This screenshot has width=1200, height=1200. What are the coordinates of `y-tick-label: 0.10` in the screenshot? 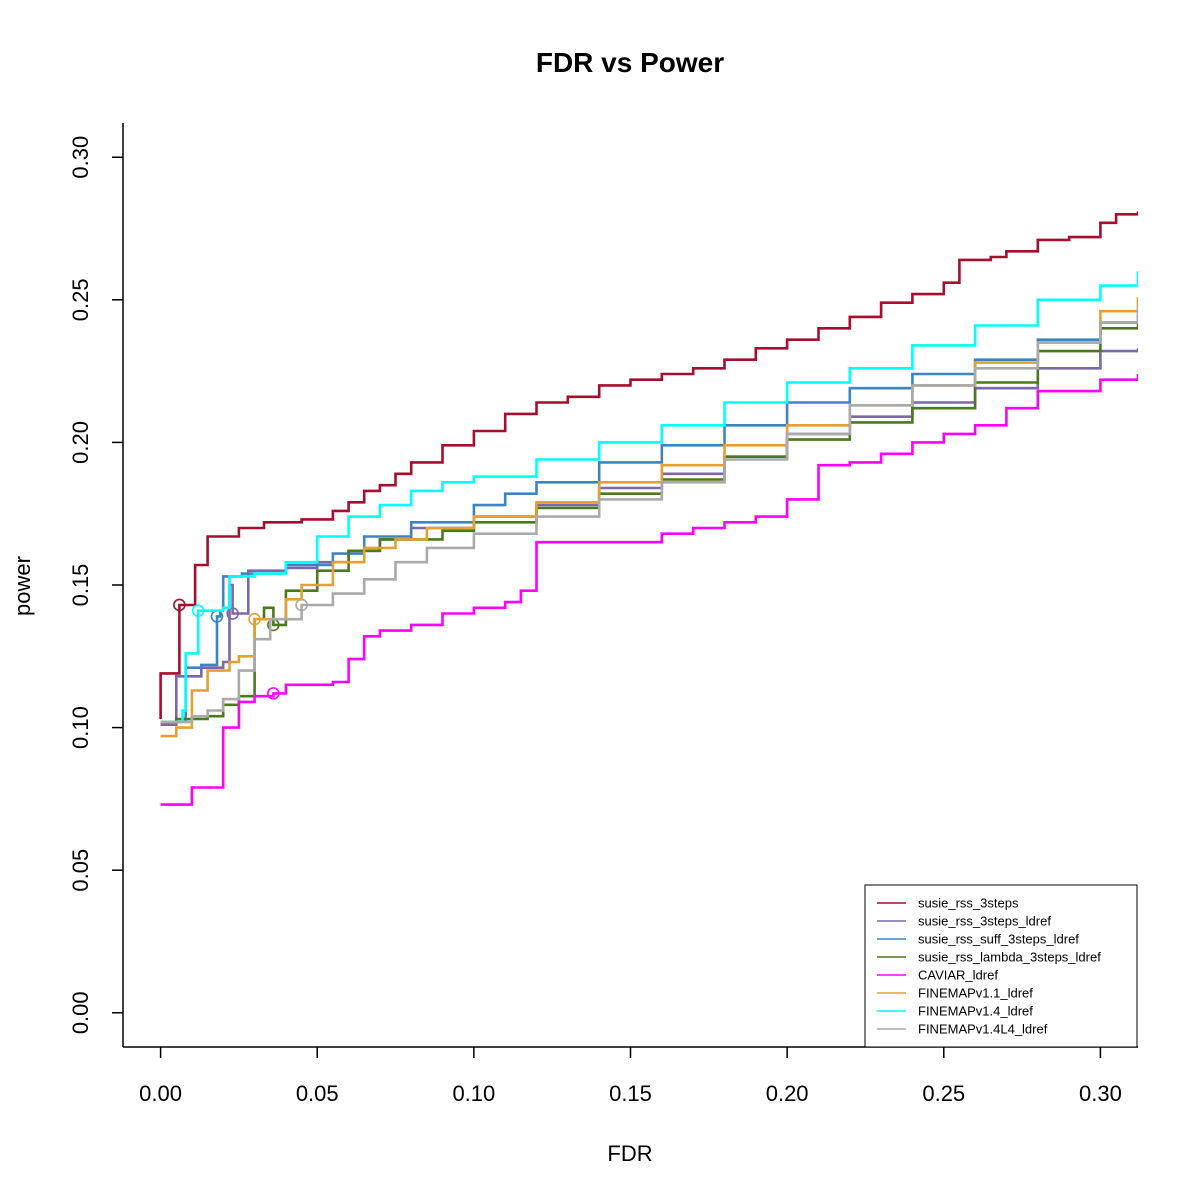 It's located at (80, 727).